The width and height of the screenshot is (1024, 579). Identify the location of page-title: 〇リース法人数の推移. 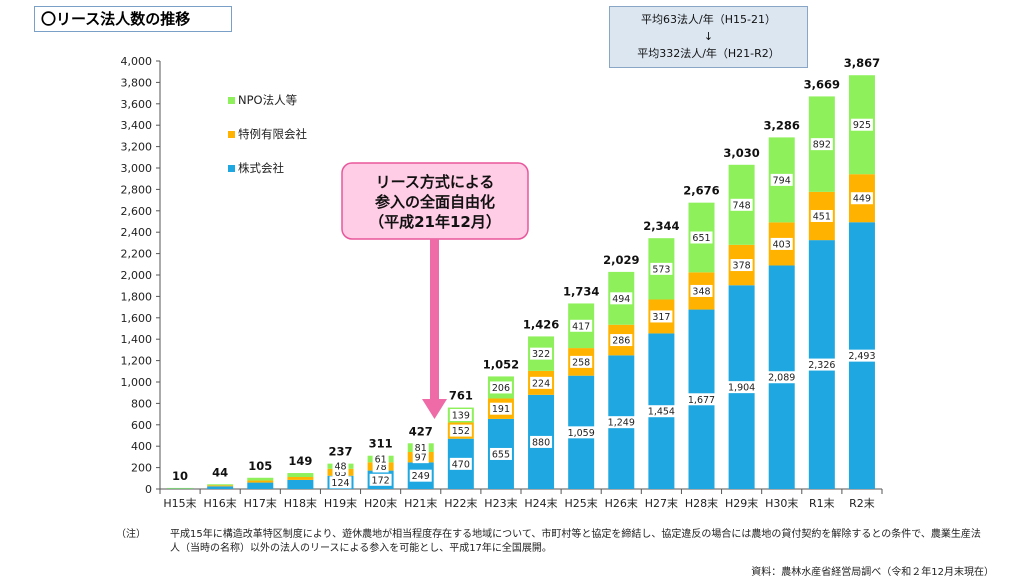
(133, 19).